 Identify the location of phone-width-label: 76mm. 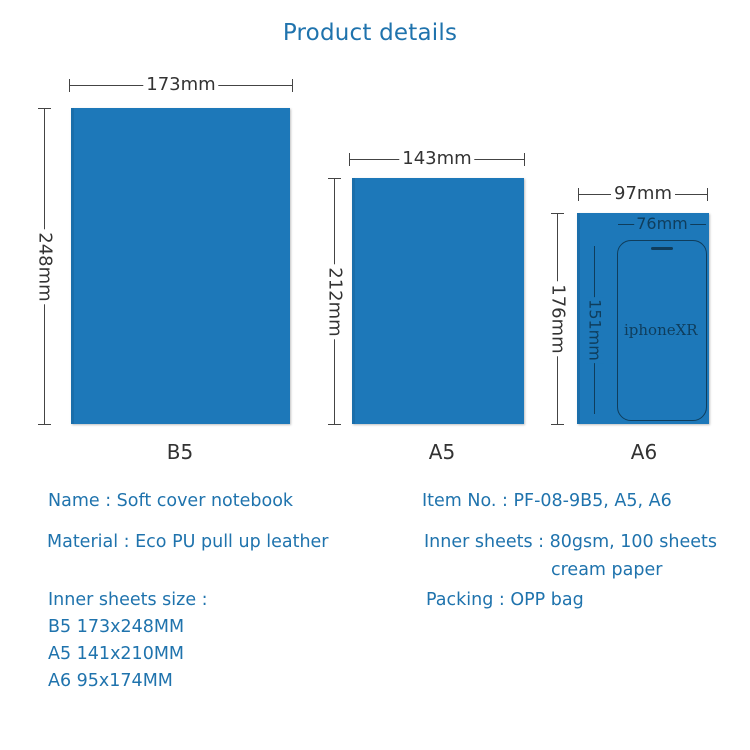
(662, 223).